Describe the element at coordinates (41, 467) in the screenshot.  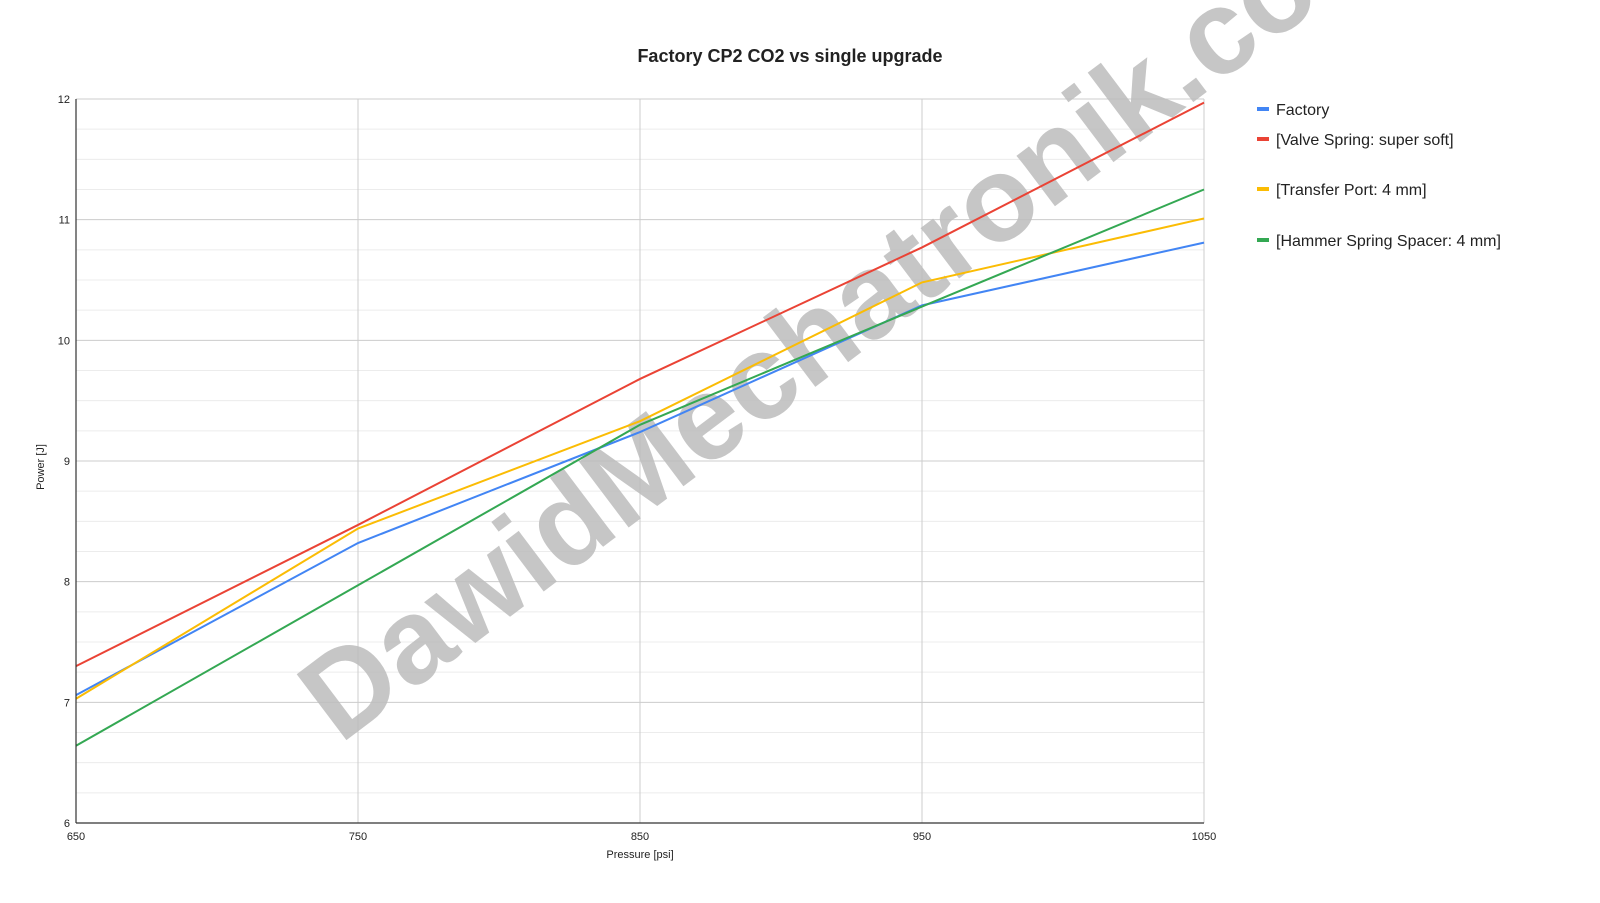
I see `y-axis-label: Power [J]` at that location.